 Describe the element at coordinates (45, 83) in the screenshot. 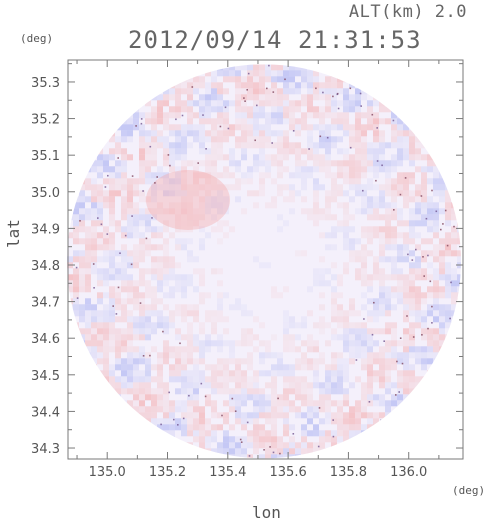

I see `y-tick-label: 35.3` at that location.